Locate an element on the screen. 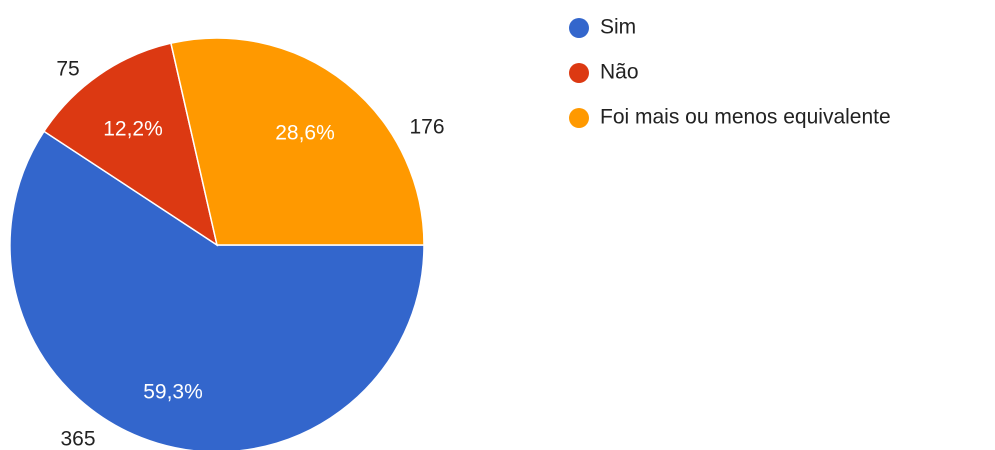  percent-label: 12,2% is located at coordinates (133, 129).